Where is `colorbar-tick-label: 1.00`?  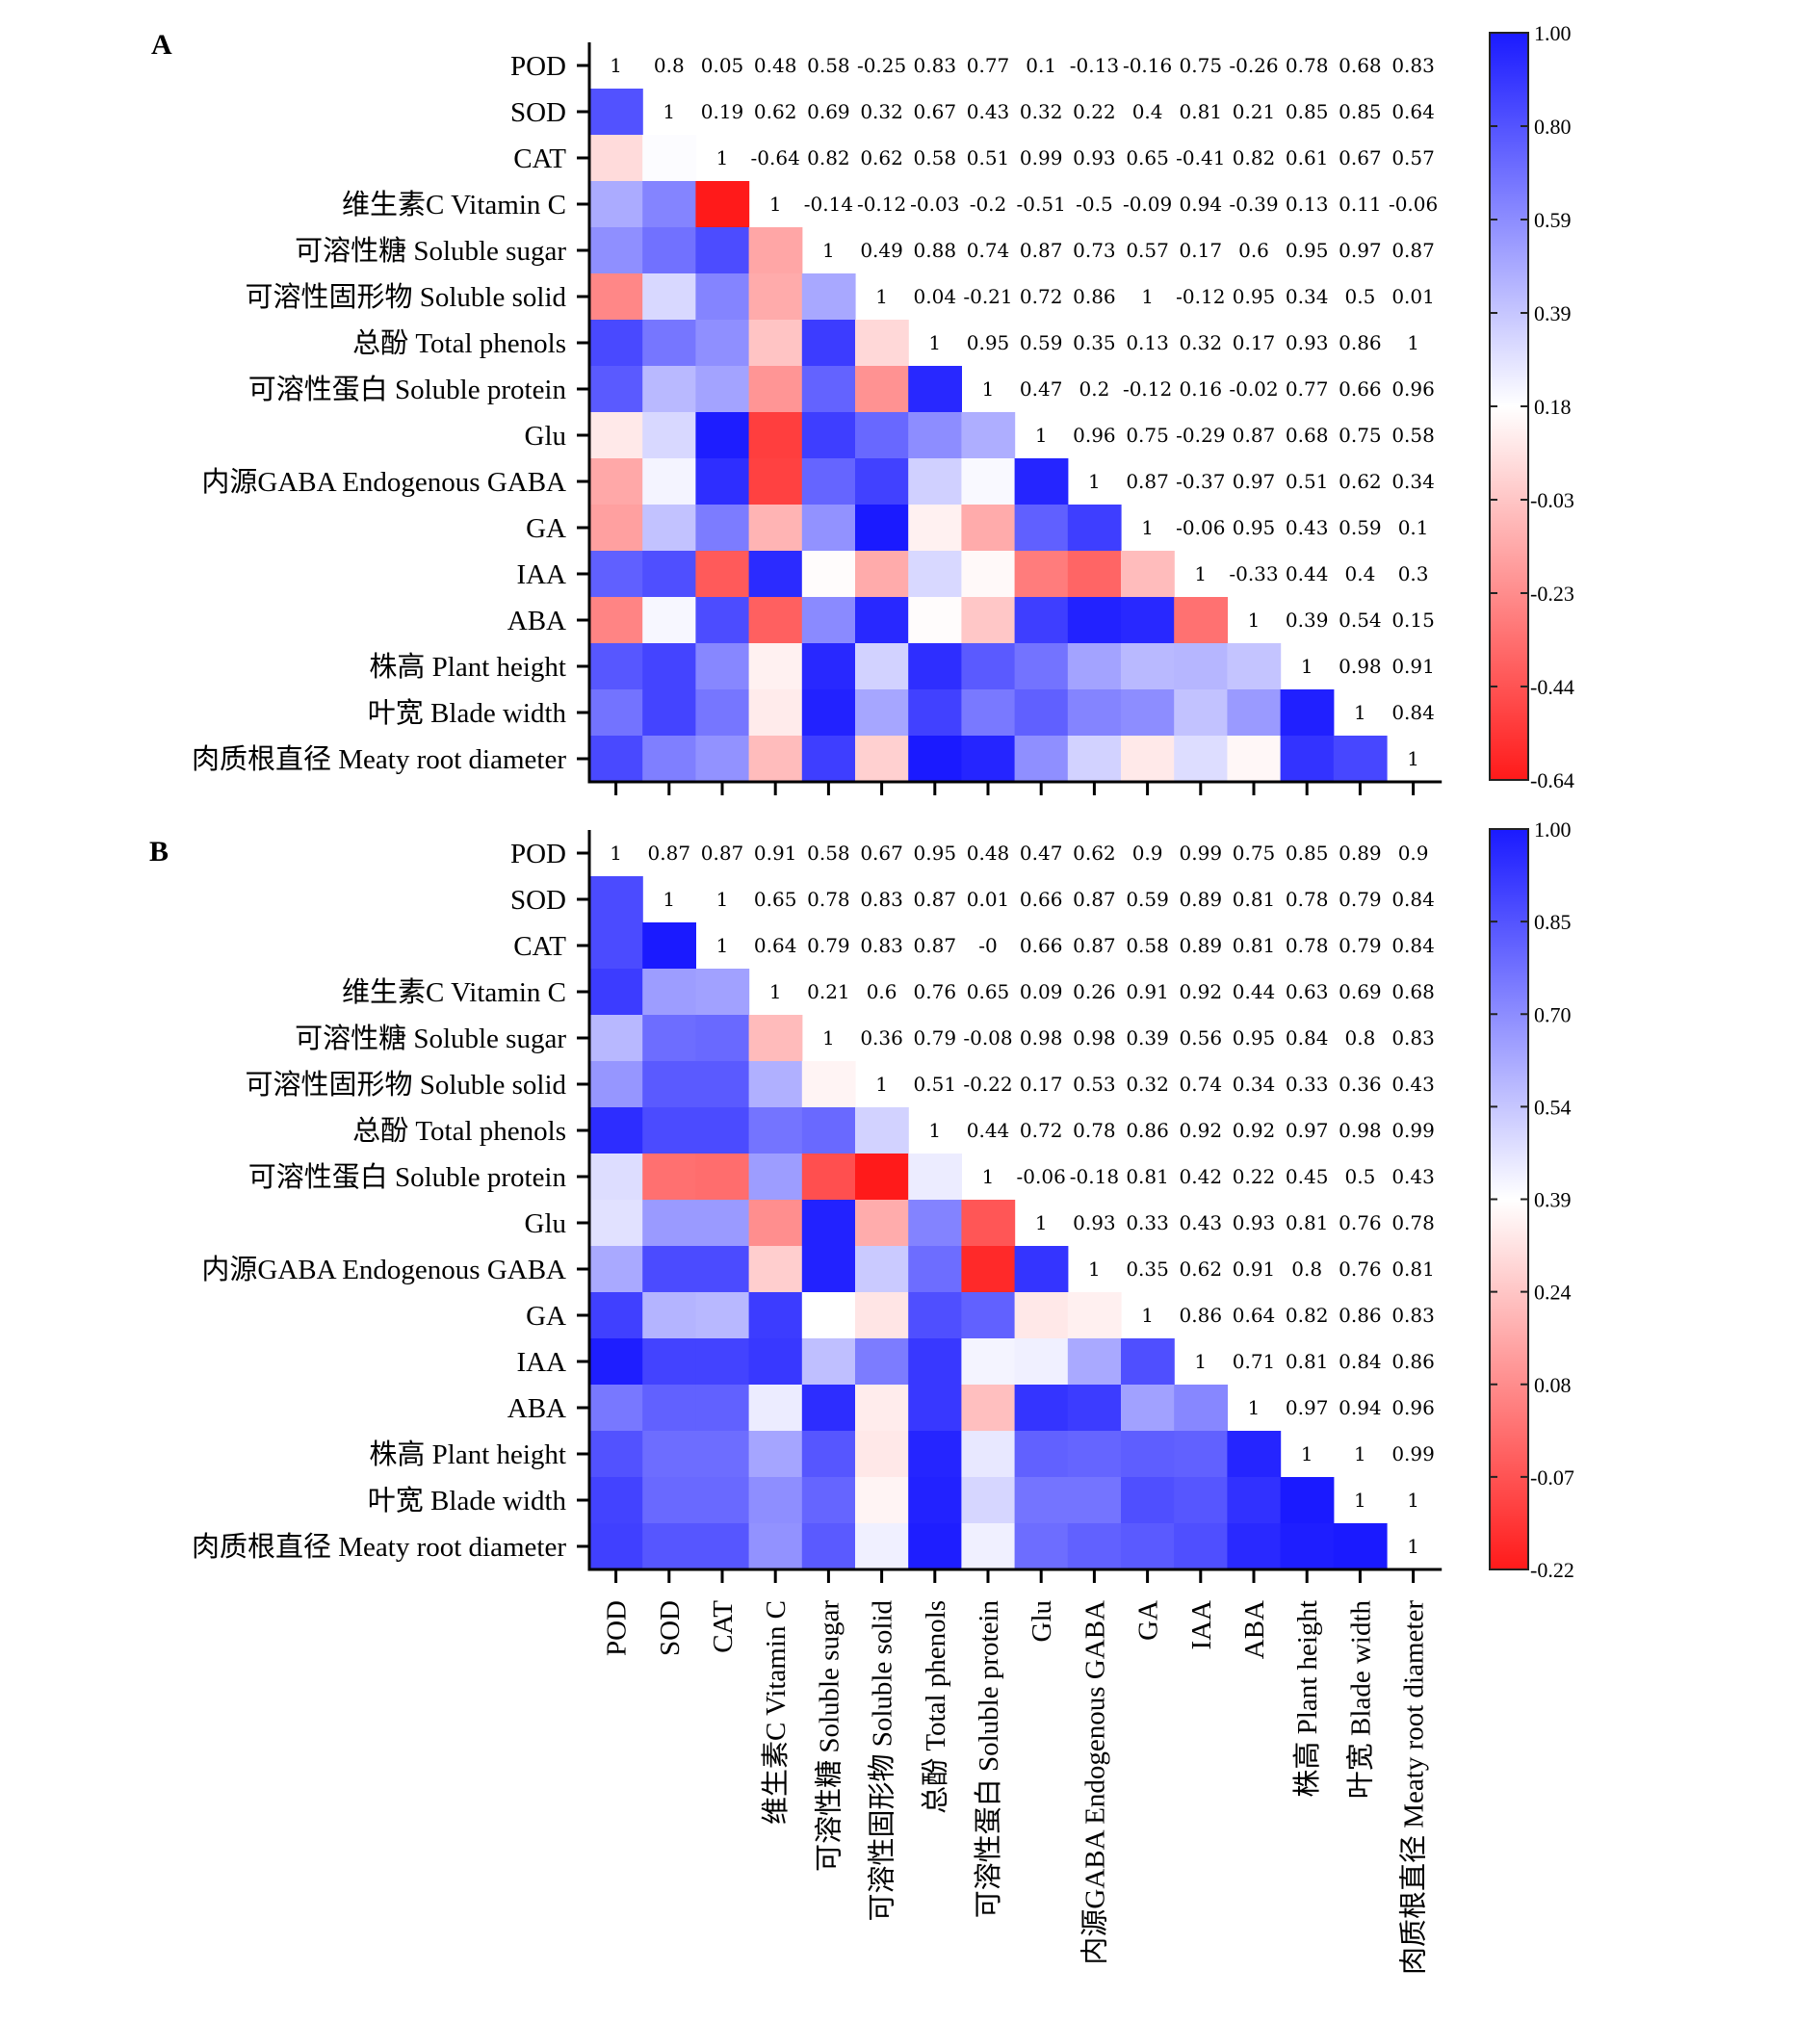 colorbar-tick-label: 1.00 is located at coordinates (1553, 830).